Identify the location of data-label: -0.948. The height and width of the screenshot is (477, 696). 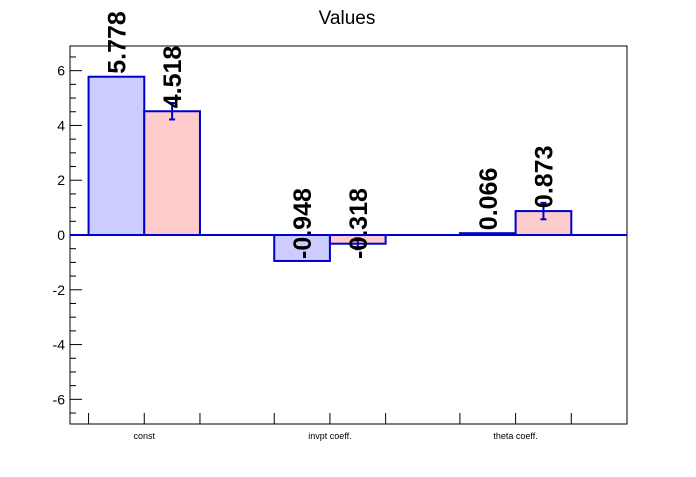
(303, 223).